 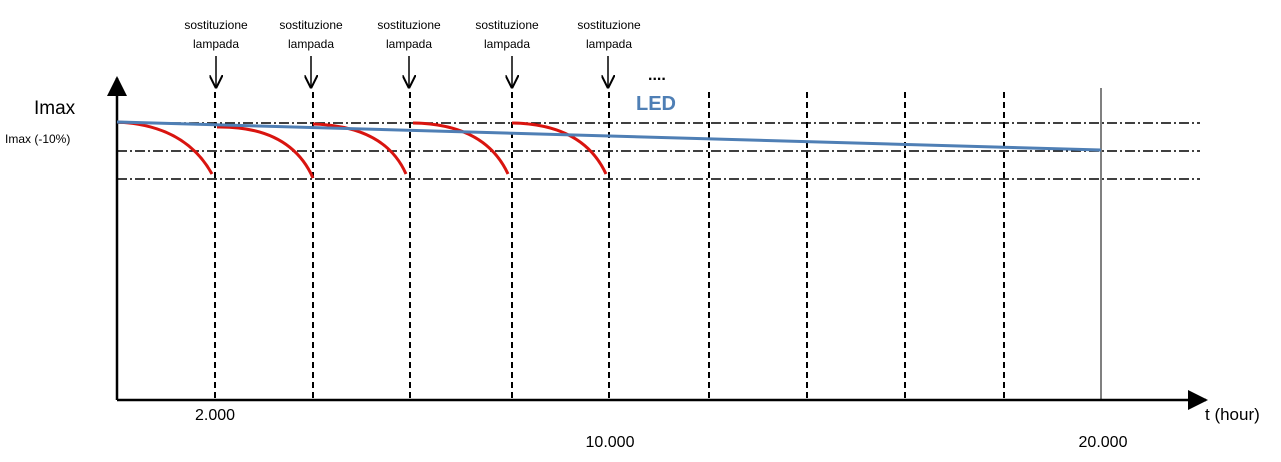 I want to click on imax-minus-label: Imax (-10%), so click(x=37, y=139).